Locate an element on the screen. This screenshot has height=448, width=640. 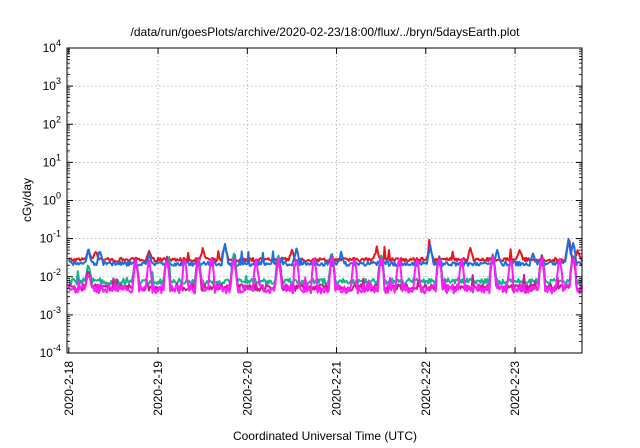
series-group is located at coordinates (325, 266).